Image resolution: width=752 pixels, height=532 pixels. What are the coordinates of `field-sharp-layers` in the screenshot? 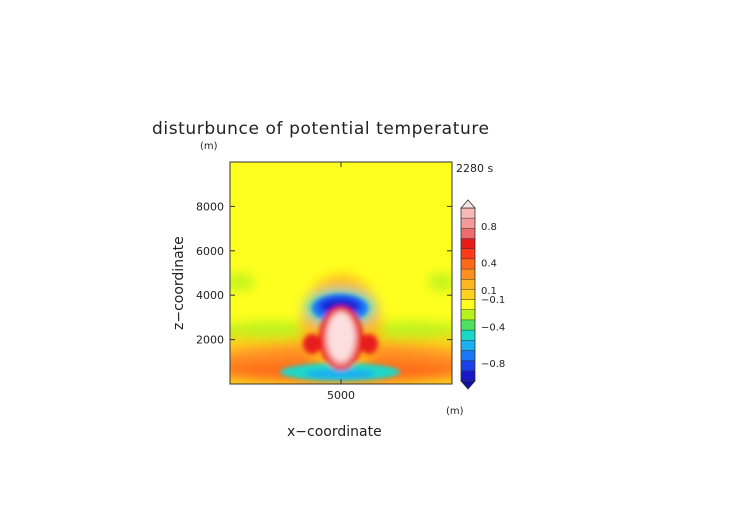 It's located at (340, 337).